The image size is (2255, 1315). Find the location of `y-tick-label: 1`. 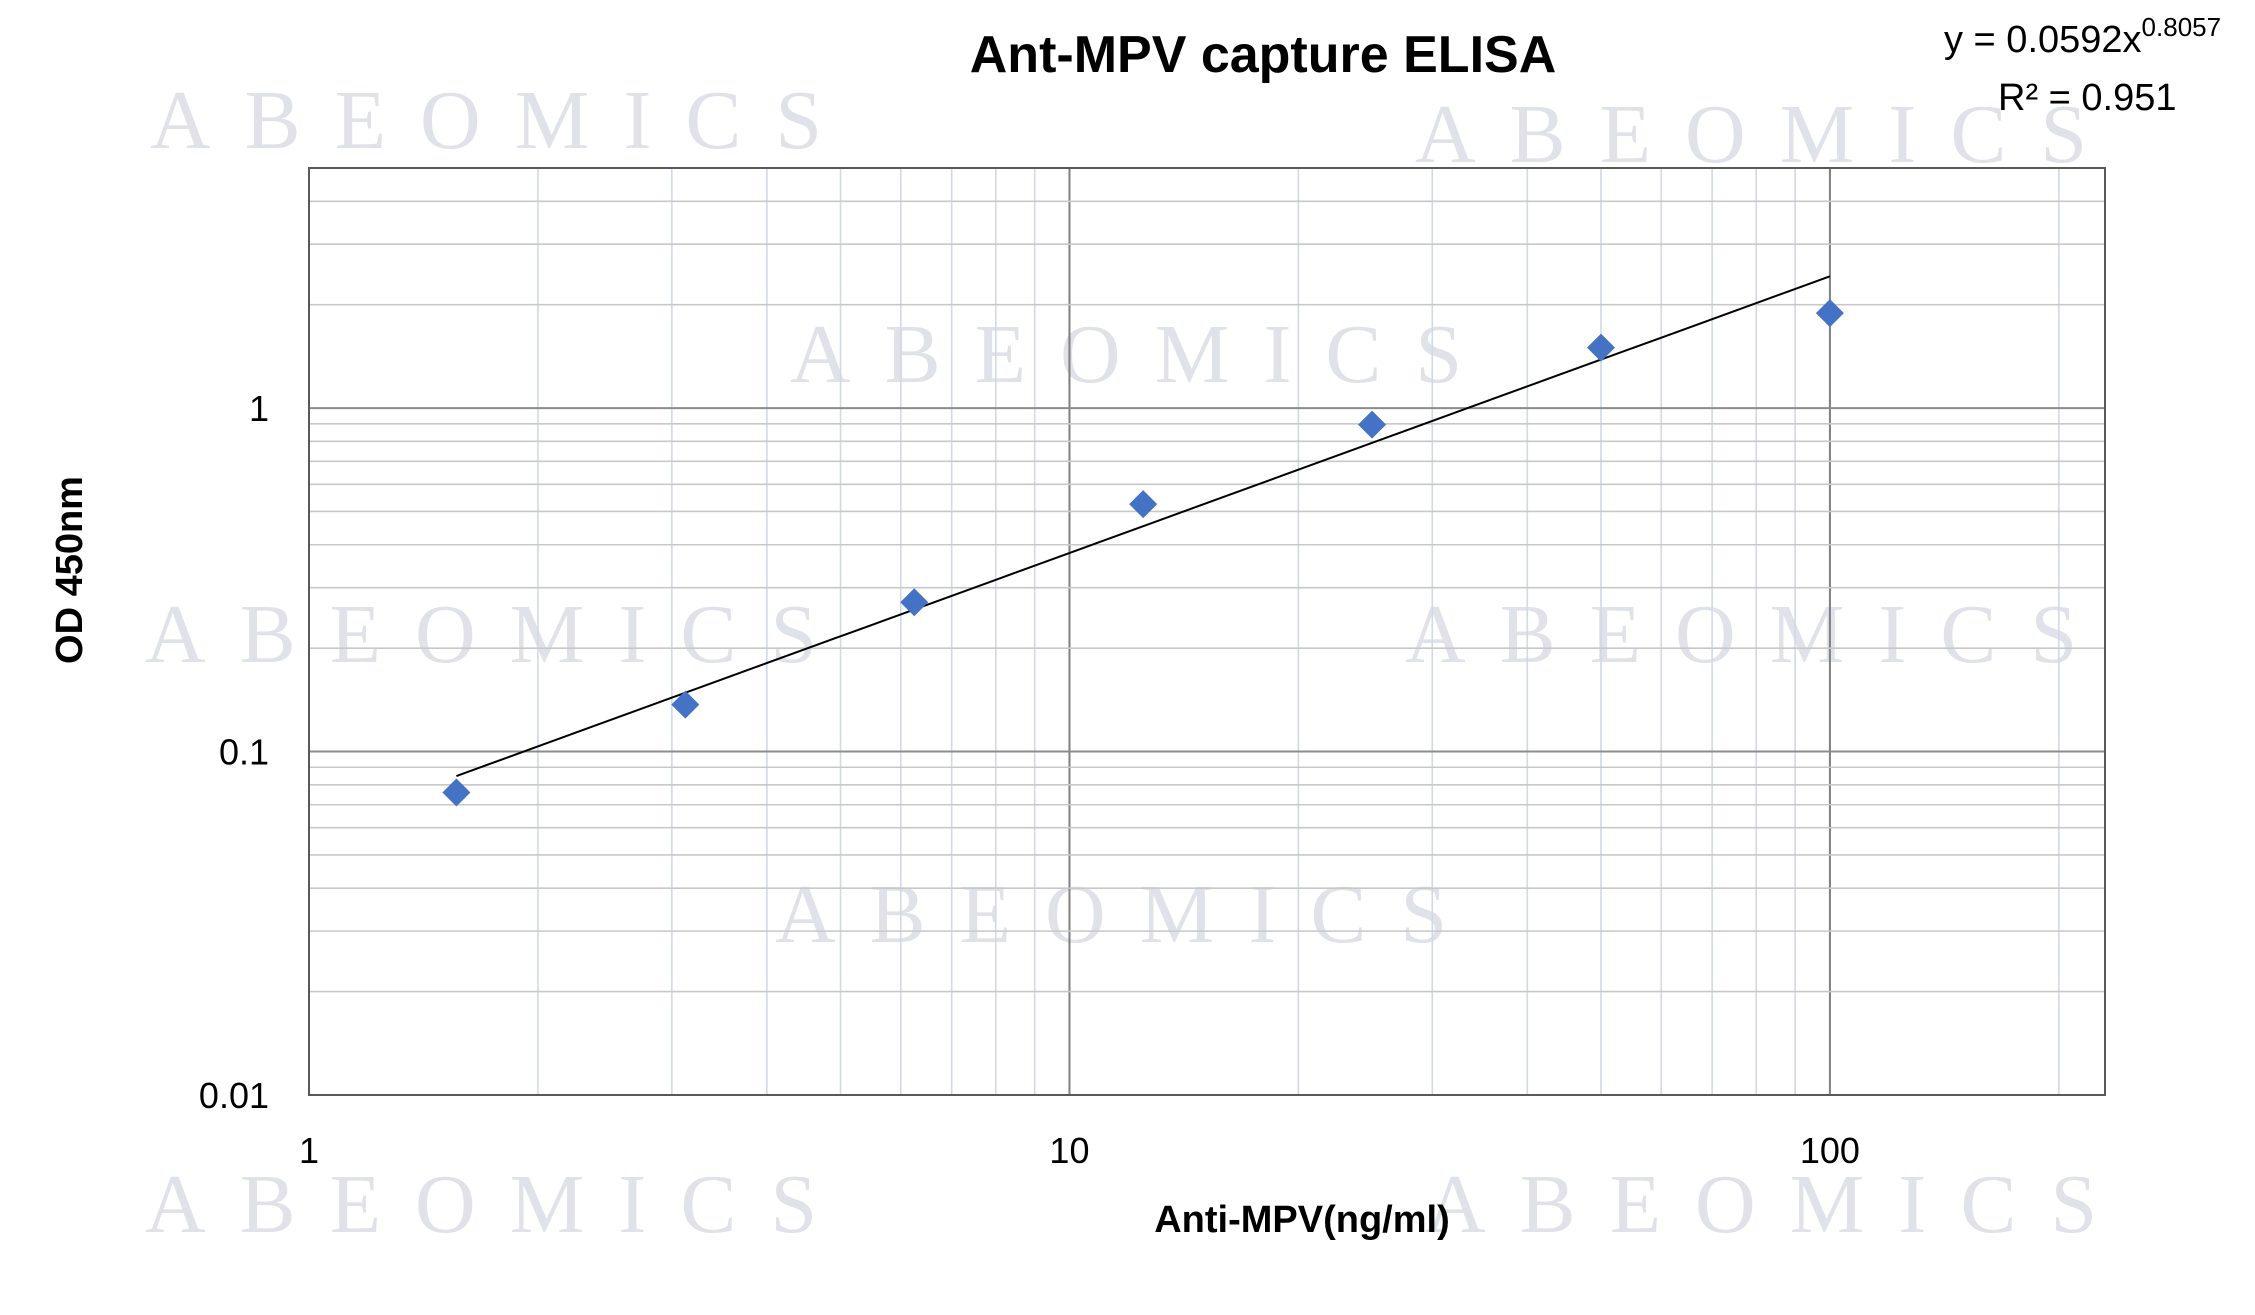

y-tick-label: 1 is located at coordinates (259, 408).